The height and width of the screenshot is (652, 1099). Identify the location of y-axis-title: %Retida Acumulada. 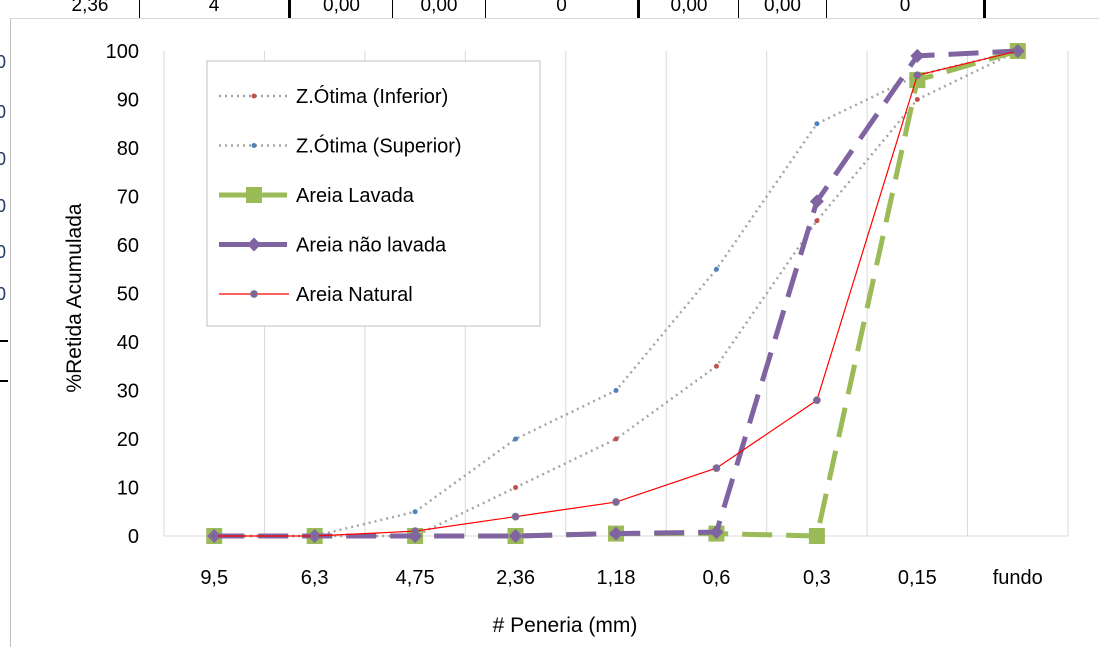
(74, 297).